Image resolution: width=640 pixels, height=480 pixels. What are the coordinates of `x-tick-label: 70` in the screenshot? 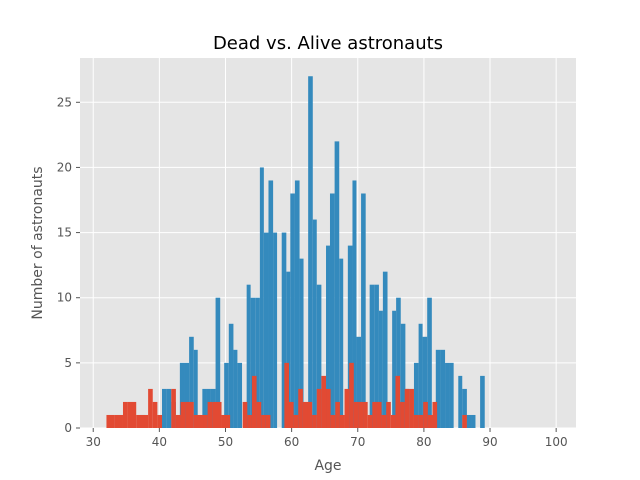 It's located at (357, 442).